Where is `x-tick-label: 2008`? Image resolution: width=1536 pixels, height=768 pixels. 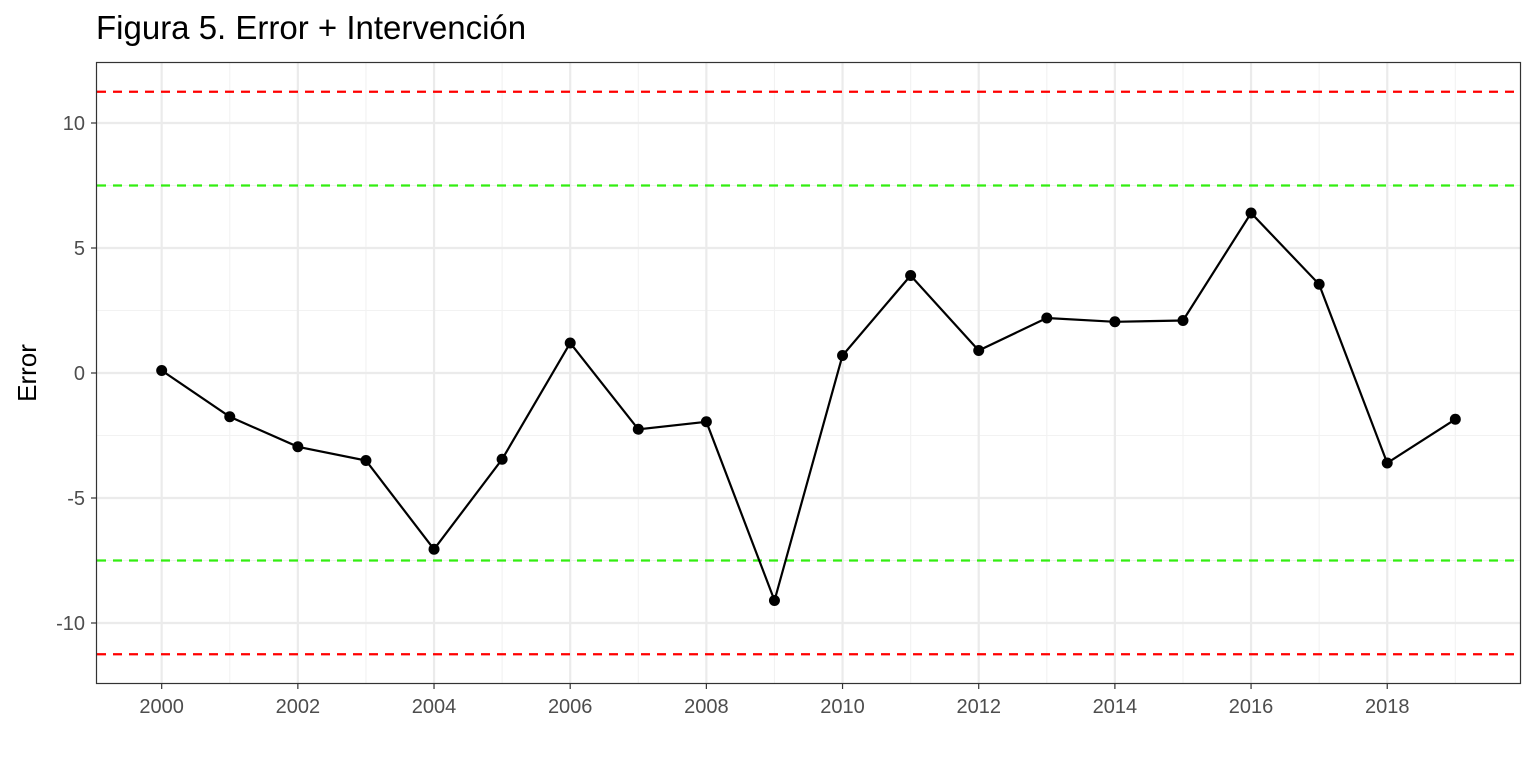
x-tick-label: 2008 is located at coordinates (706, 707).